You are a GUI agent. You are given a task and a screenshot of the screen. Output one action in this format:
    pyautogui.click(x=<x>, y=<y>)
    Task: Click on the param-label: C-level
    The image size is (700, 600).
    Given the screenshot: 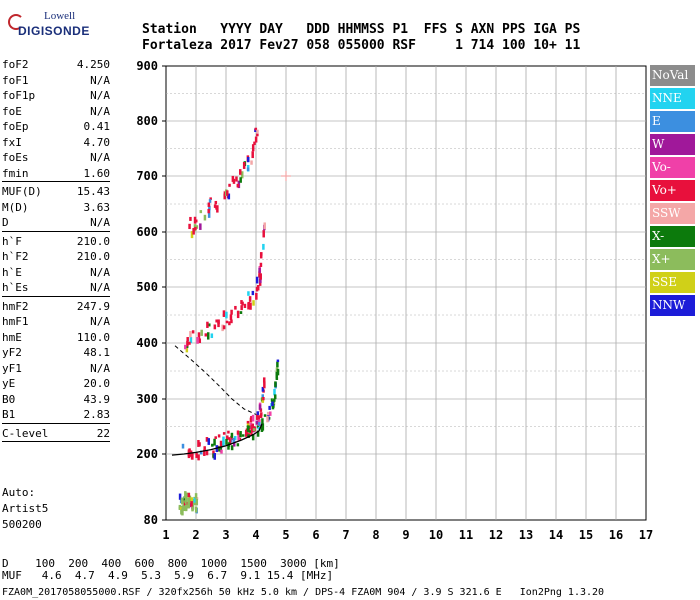 What is the action you would take?
    pyautogui.click(x=25, y=433)
    